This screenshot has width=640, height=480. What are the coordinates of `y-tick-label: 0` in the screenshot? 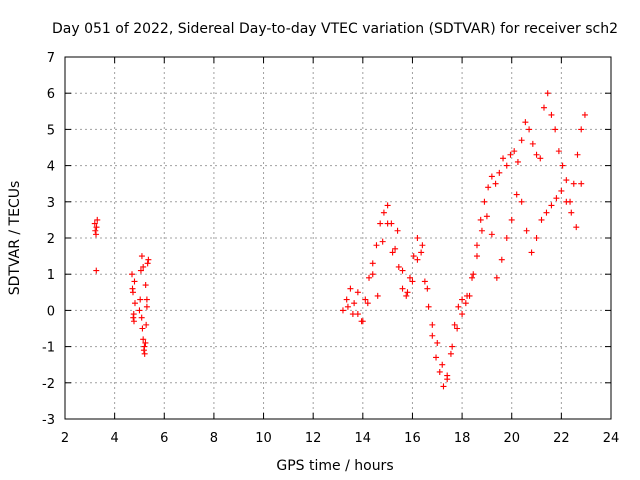 It's located at (51, 311).